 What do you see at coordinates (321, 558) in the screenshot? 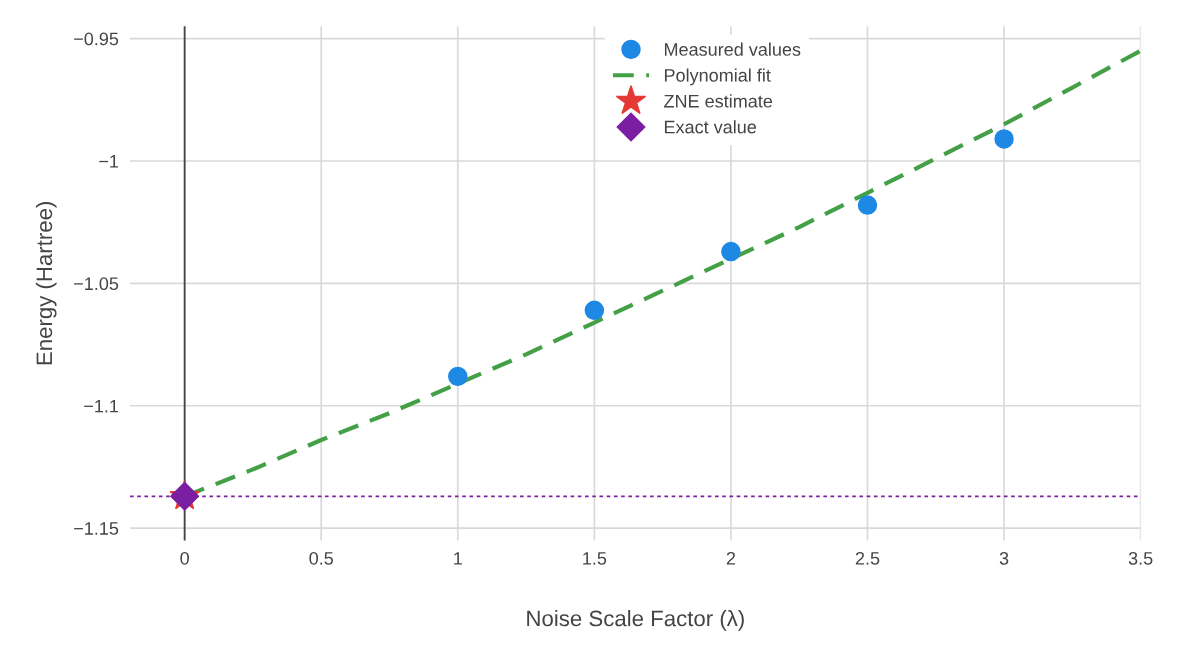
I see `x-tick-label: 0.5` at bounding box center [321, 558].